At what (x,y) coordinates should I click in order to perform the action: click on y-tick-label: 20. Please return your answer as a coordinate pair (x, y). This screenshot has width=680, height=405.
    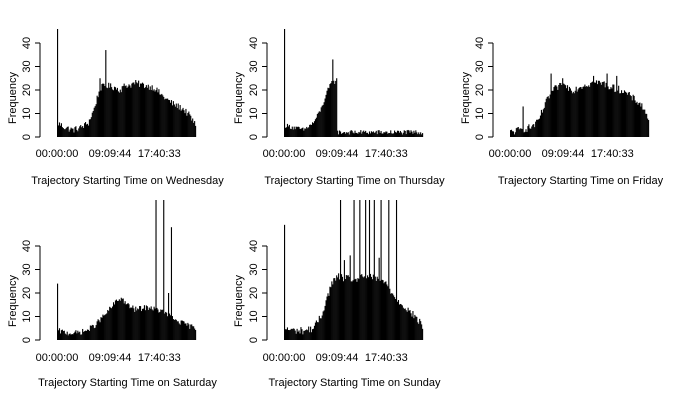
    Looking at the image, I should click on (27, 90).